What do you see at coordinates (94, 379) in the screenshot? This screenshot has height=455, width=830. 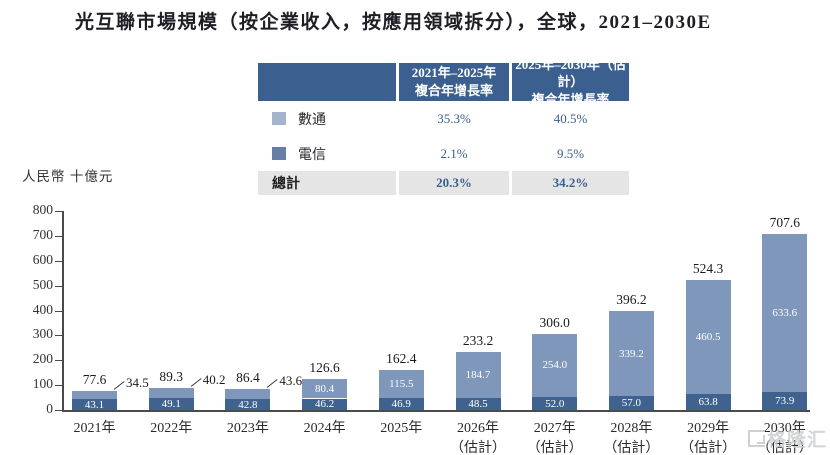 I see `bar-total-label: 77.6` at bounding box center [94, 379].